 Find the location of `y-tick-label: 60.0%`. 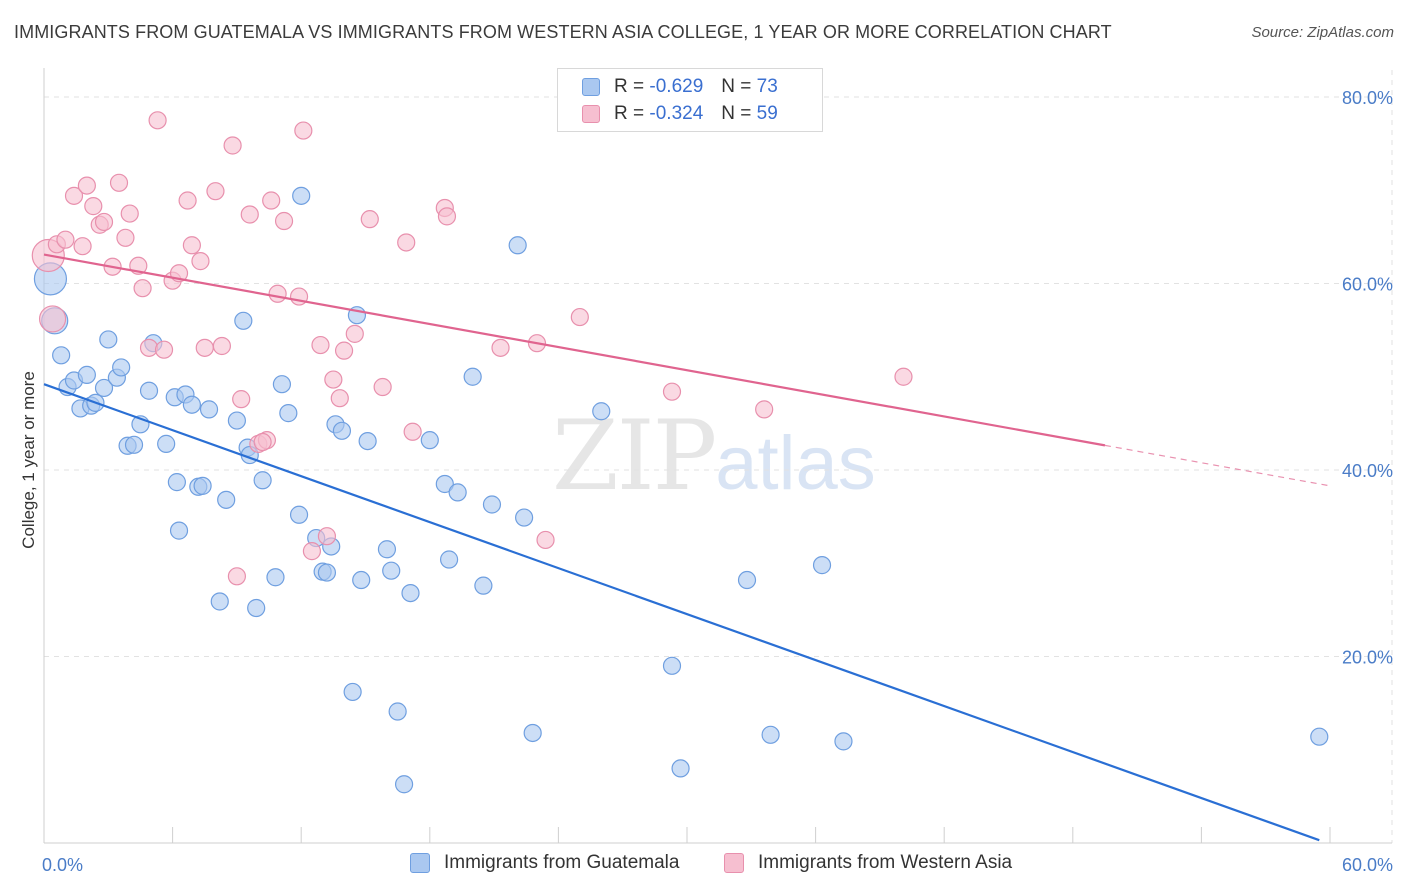

y-tick-label: 60.0% is located at coordinates (1367, 285).